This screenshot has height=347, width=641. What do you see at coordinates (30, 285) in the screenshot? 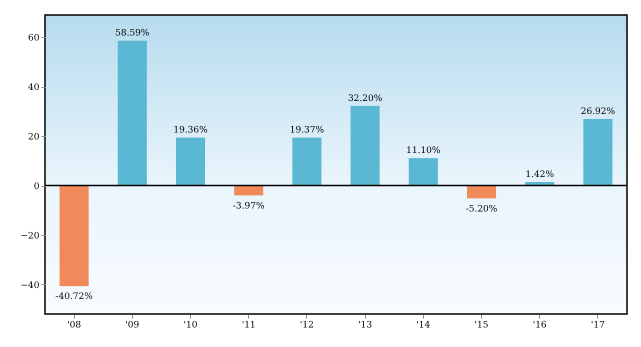
I see `y-tick-label: −40` at bounding box center [30, 285].